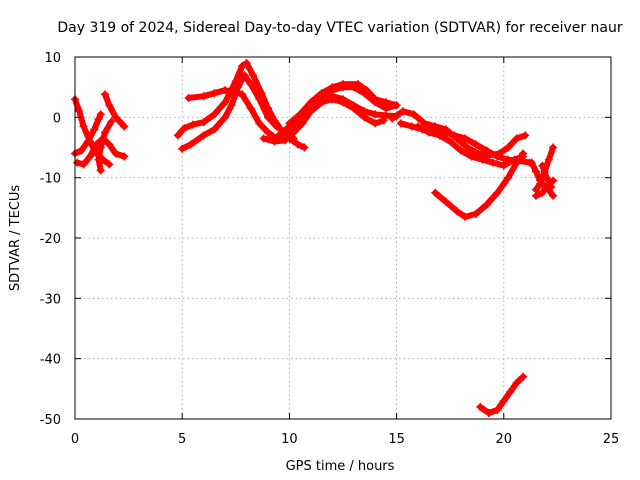 This screenshot has width=640, height=480. Describe the element at coordinates (15, 238) in the screenshot. I see `y-axis-label: SDTVAR / TECUs` at that location.